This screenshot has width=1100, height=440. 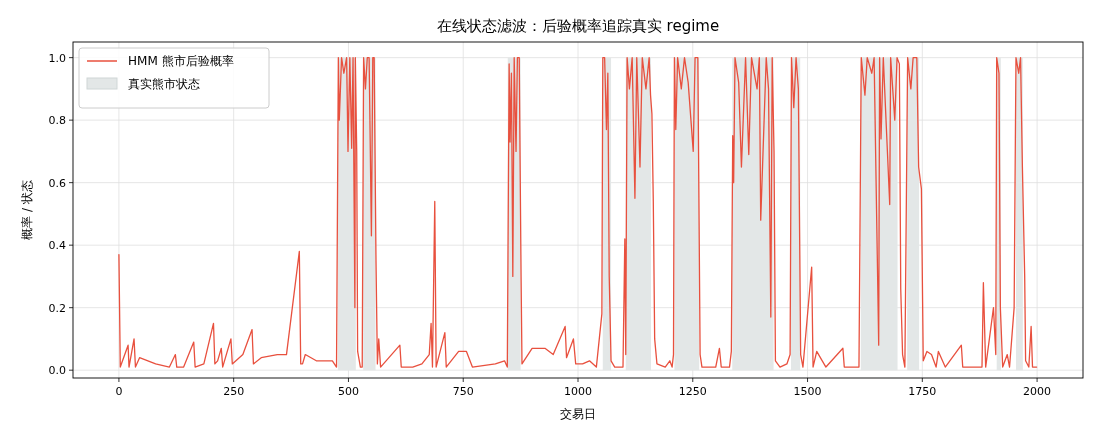 What do you see at coordinates (57, 246) in the screenshot?
I see `y-tick-label: 0.4` at bounding box center [57, 246].